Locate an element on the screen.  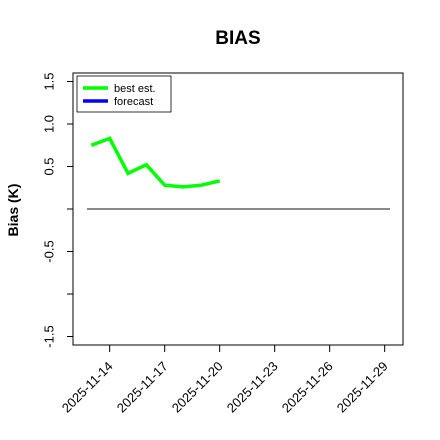
y-axis: -1.5 -0.5 0.5 1.0 1.5 is located at coordinates (57, 210).